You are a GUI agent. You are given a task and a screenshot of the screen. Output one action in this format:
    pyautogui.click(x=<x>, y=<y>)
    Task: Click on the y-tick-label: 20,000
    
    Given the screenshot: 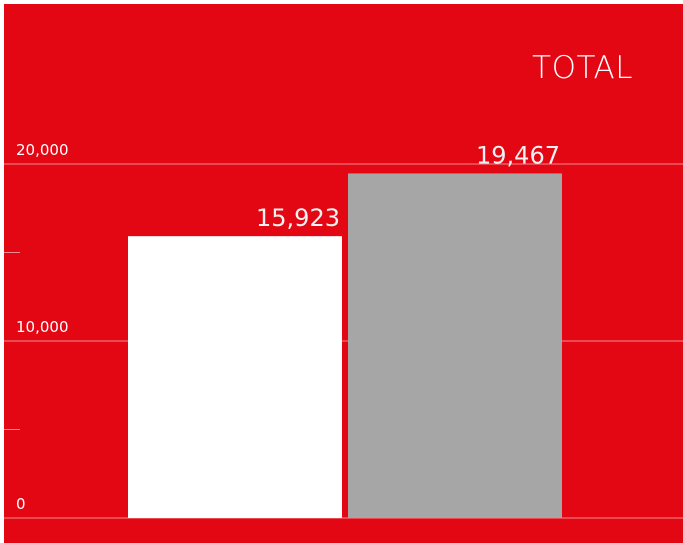 What is the action you would take?
    pyautogui.click(x=42, y=150)
    